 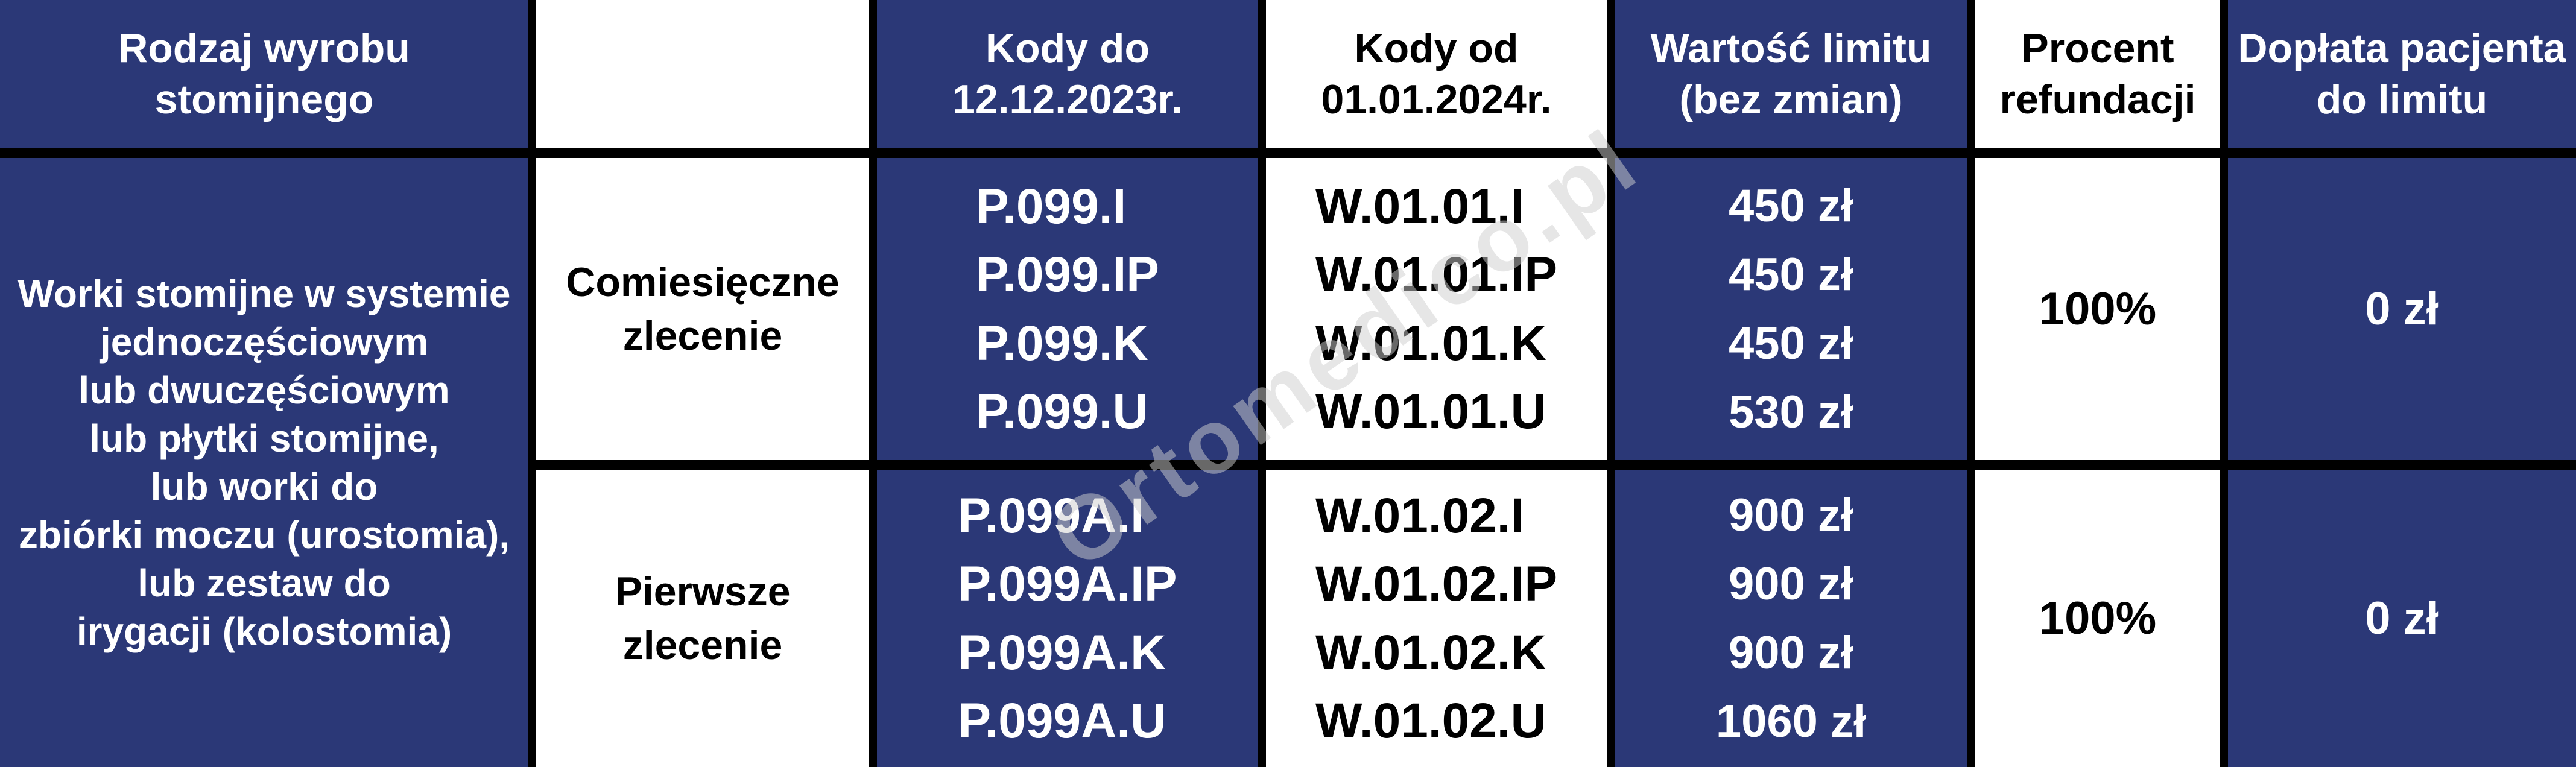 I want to click on header-product-type: Rodzaj wyrobu stomijnego, so click(x=264, y=74).